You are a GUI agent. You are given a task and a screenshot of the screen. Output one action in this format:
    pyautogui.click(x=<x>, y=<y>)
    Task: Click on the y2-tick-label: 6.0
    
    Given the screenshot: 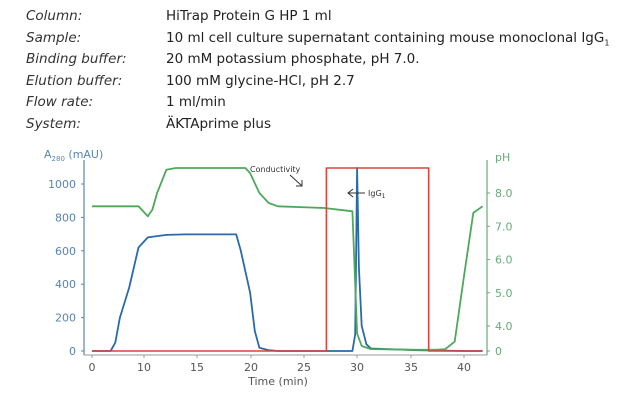 What is the action you would take?
    pyautogui.click(x=504, y=260)
    